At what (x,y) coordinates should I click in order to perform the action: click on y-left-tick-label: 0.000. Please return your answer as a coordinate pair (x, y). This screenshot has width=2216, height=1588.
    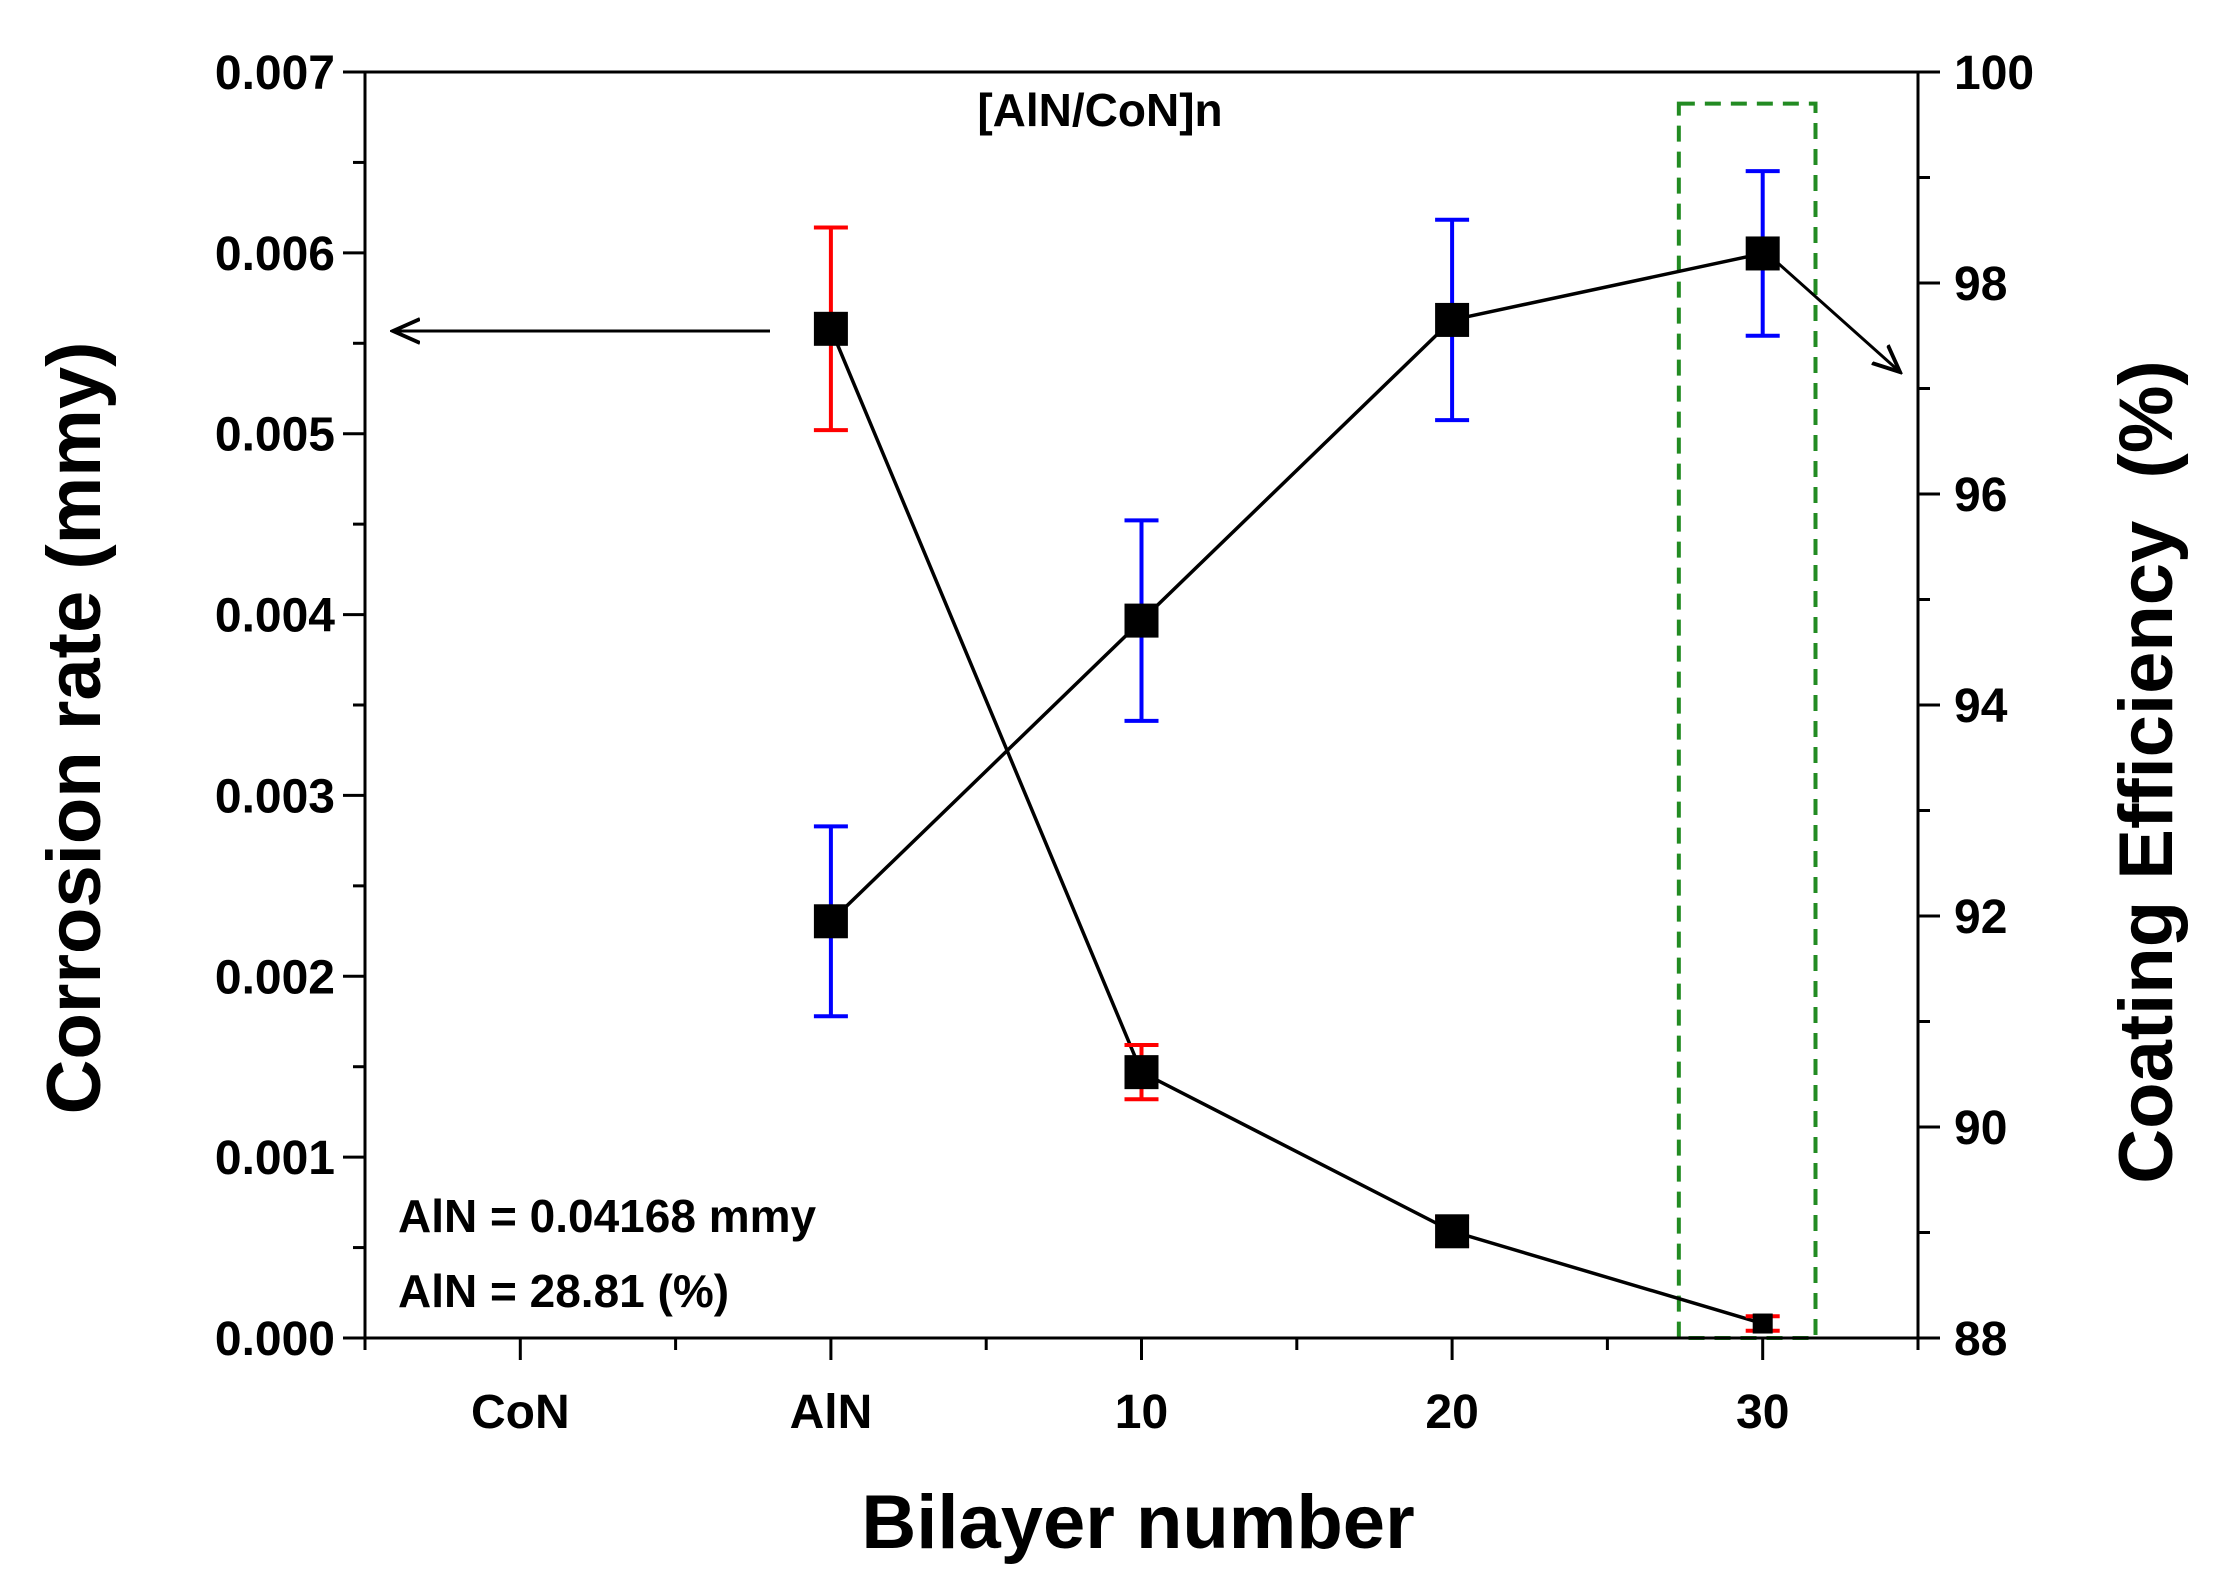
    Looking at the image, I should click on (275, 1339).